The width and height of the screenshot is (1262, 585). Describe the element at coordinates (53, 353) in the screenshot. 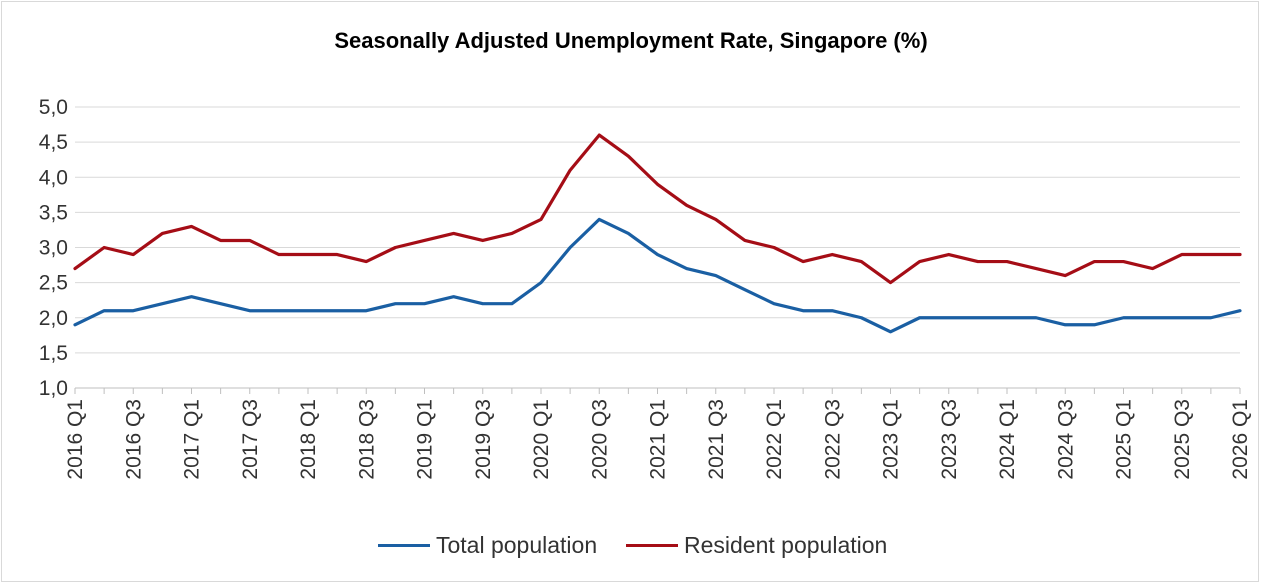

I see `y-tick-label: 1,5` at that location.